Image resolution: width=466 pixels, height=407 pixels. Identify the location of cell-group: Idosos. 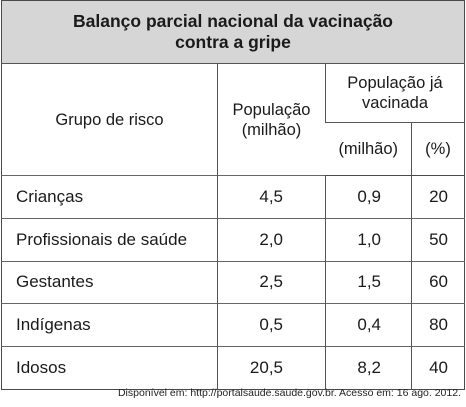
(109, 368).